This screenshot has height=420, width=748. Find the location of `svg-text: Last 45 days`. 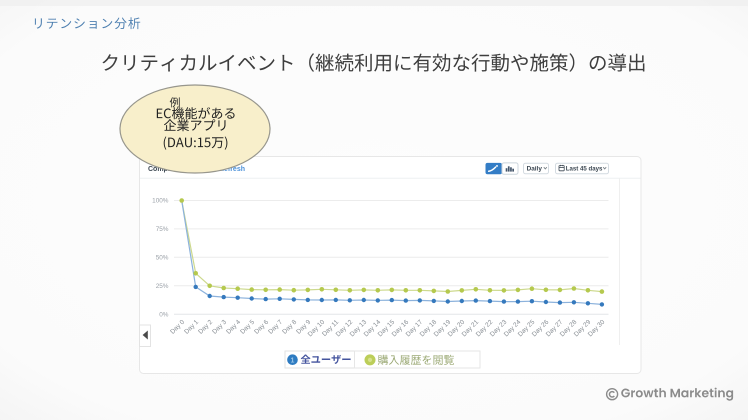

svg-text: Last 45 days is located at coordinates (584, 169).